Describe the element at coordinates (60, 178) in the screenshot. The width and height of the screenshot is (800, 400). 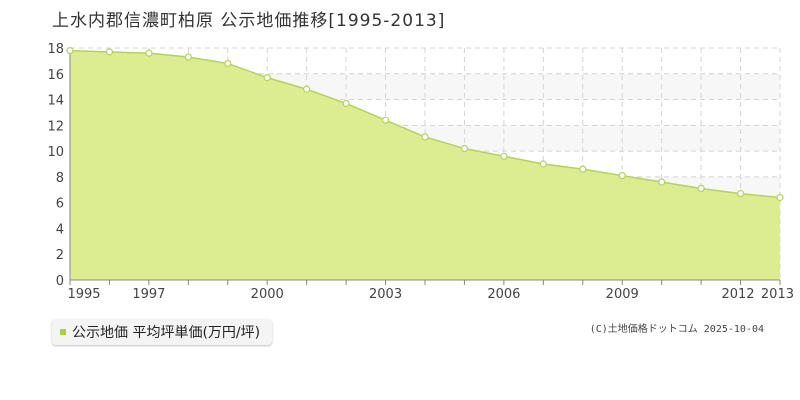
I see `y-tick-label: 8` at that location.